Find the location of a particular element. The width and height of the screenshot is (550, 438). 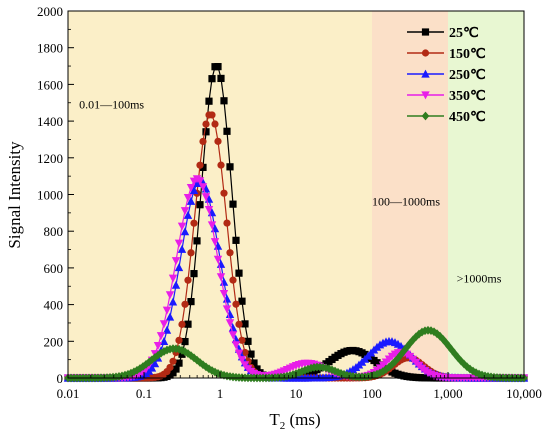

y-tick-label-3: 600 is located at coordinates (54, 268).